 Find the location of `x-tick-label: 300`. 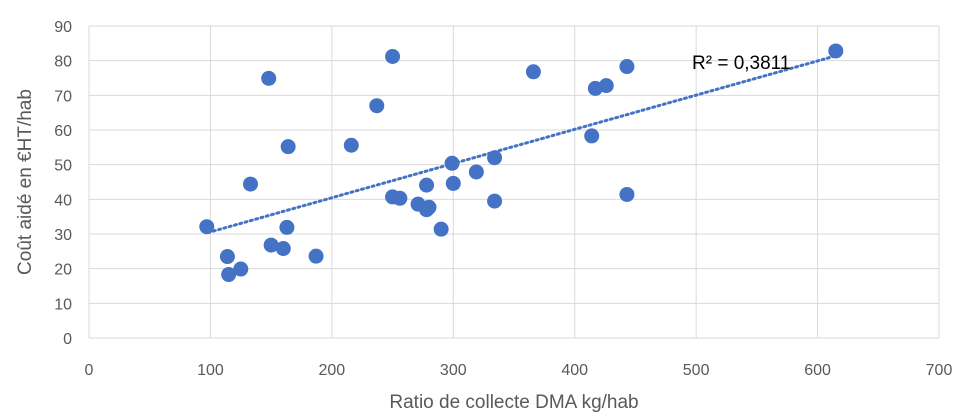

x-tick-label: 300 is located at coordinates (453, 370).